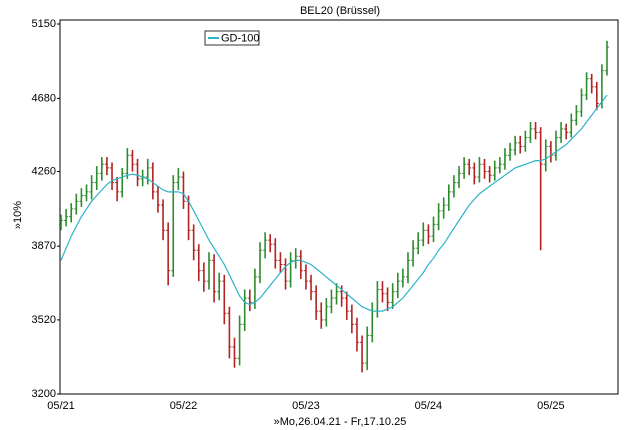 Image resolution: width=630 pixels, height=430 pixels. What do you see at coordinates (340, 422) in the screenshot?
I see `x-axis-label: »Mo,26.04.21 - Fr,17.10.25` at bounding box center [340, 422].